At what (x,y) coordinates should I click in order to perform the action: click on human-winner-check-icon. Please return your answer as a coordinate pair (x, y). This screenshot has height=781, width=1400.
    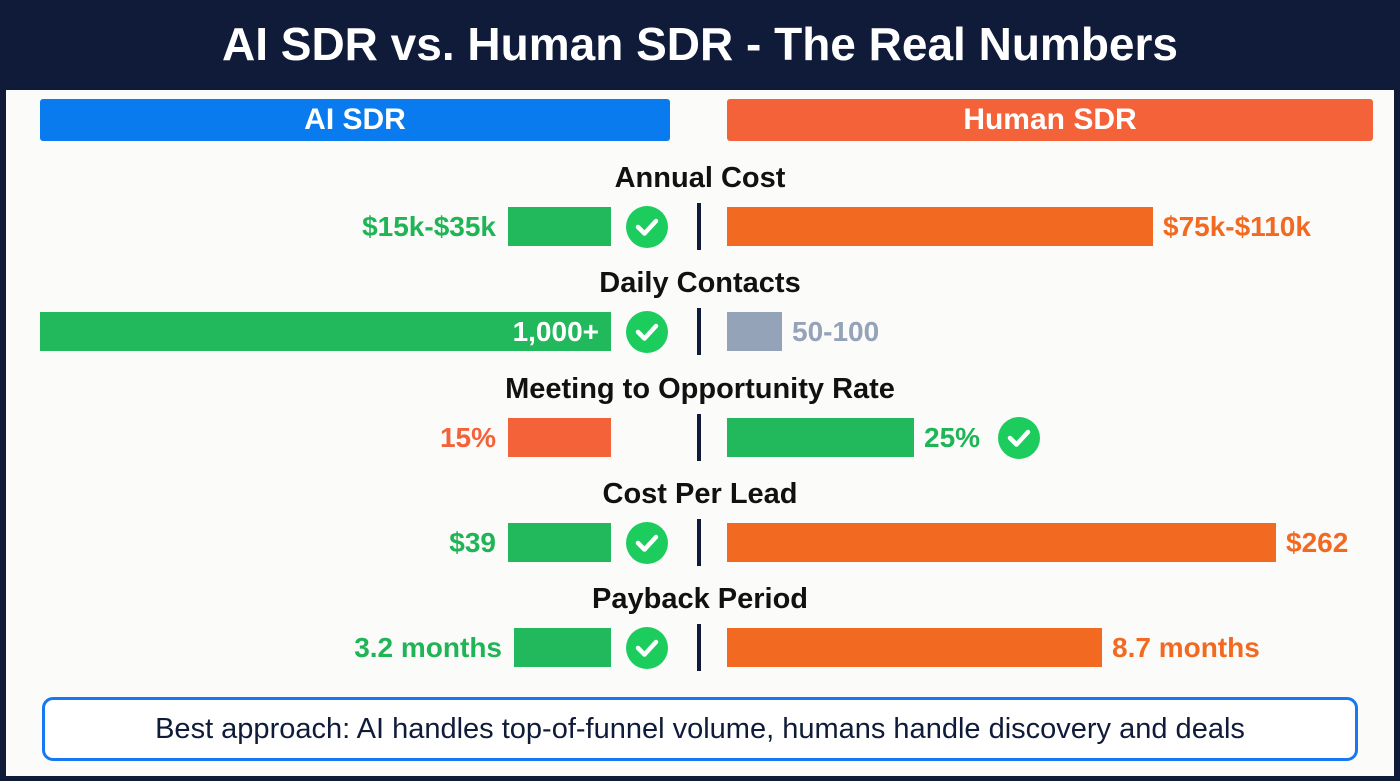
    Looking at the image, I should click on (1019, 437).